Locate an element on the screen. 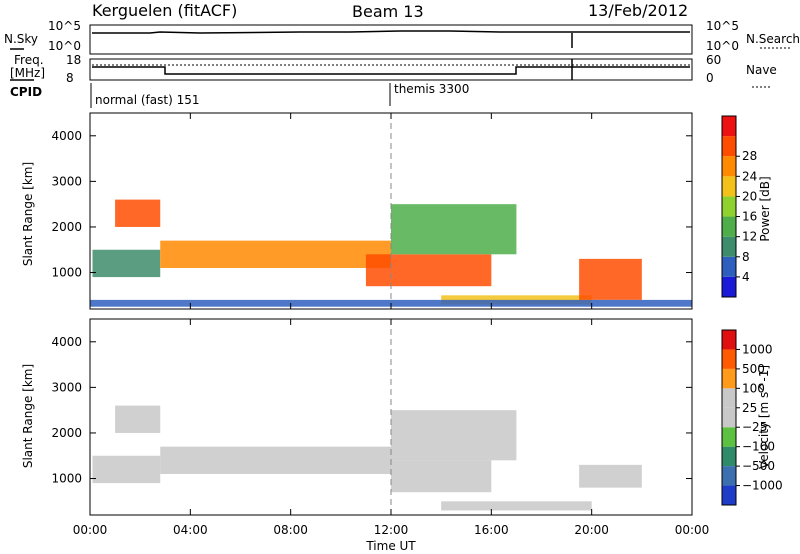 The image size is (800, 554). date-title: 13/Feb/2012 is located at coordinates (638, 10).